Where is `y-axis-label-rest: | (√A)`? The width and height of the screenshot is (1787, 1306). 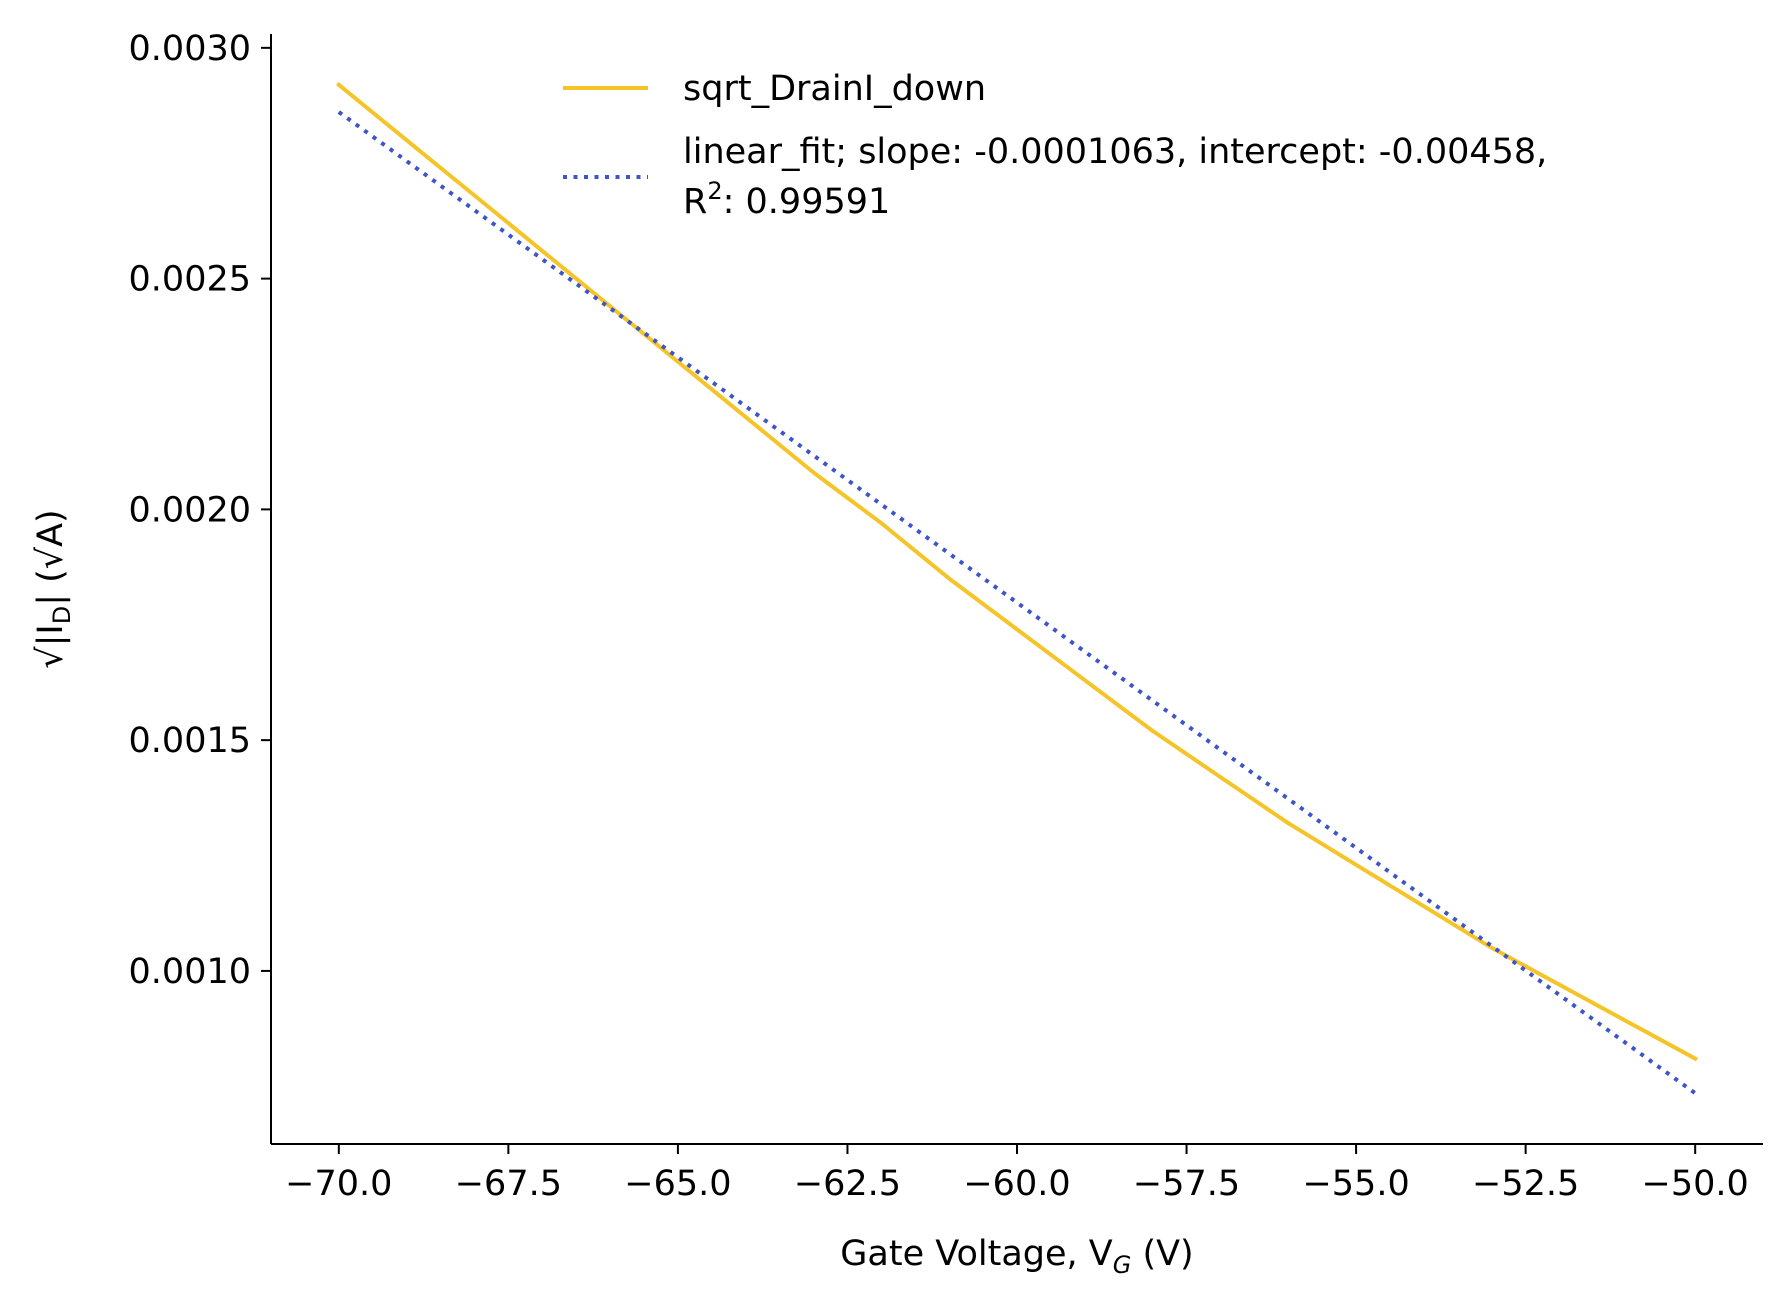 y-axis-label-rest: | (√A) is located at coordinates (51, 557).